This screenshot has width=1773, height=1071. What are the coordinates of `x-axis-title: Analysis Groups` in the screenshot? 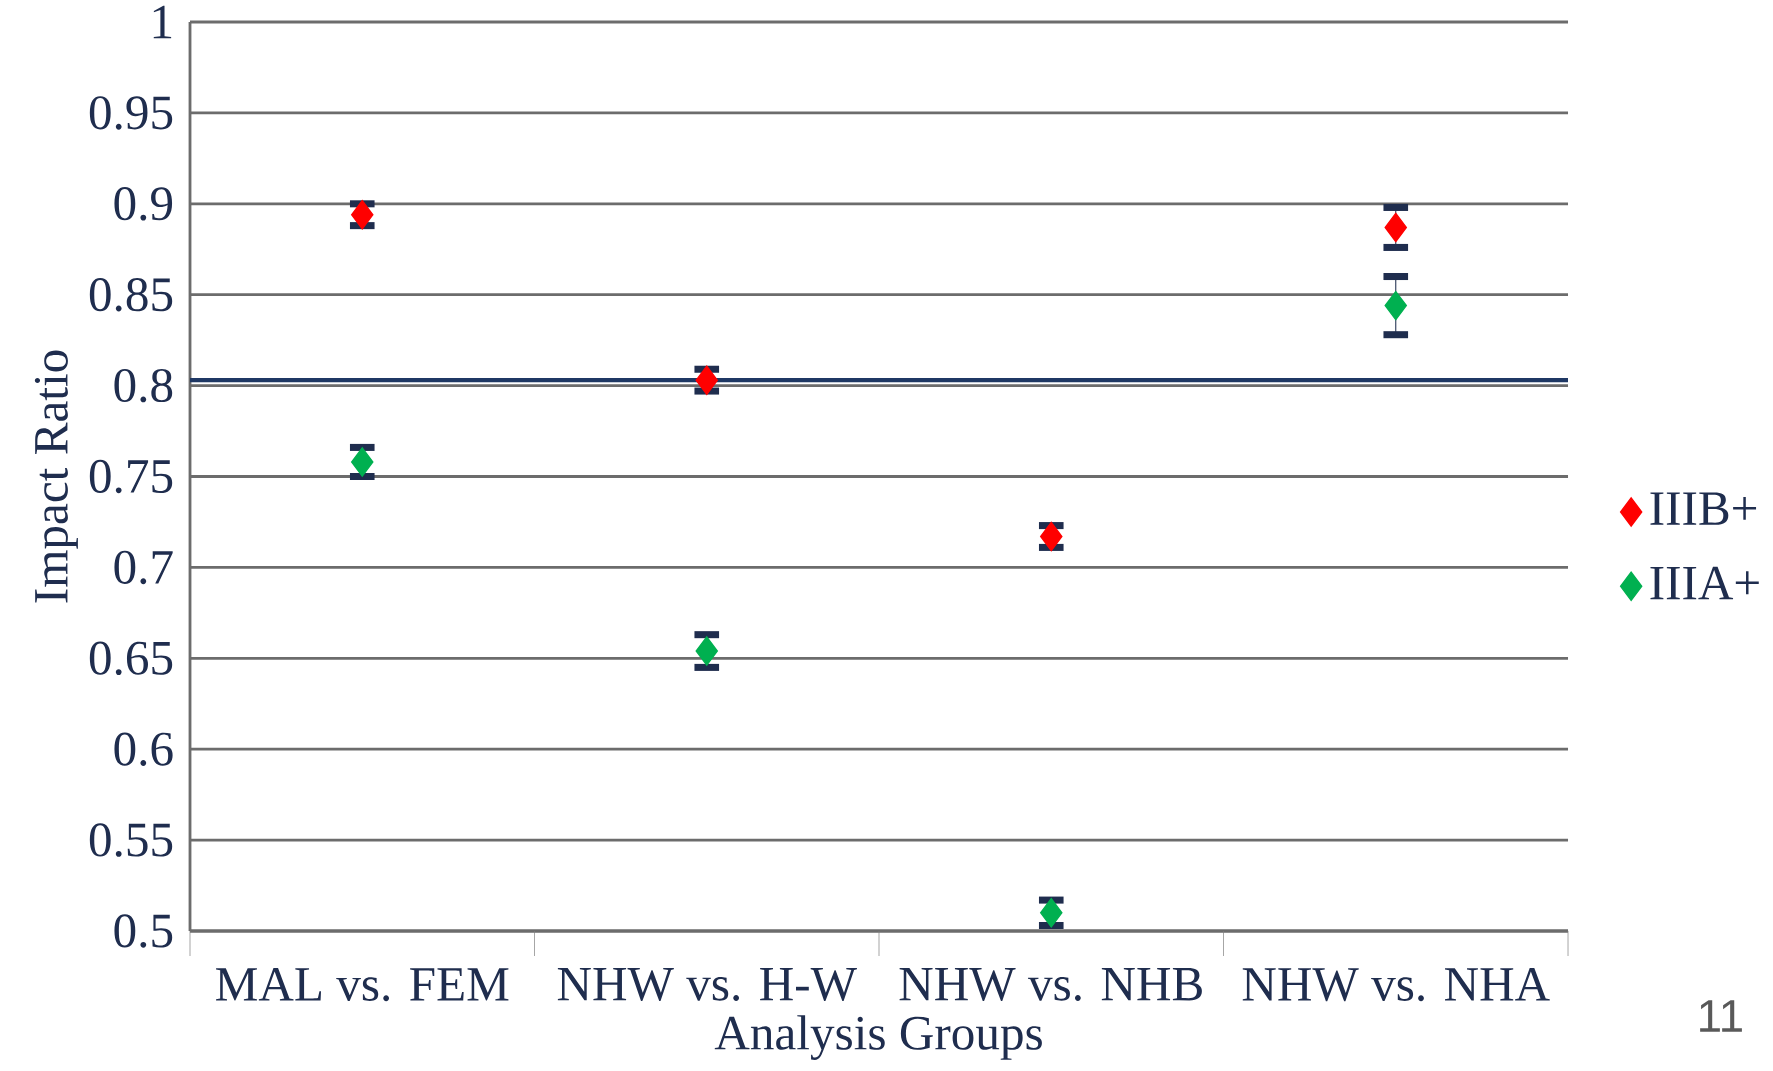 It's located at (878, 1038).